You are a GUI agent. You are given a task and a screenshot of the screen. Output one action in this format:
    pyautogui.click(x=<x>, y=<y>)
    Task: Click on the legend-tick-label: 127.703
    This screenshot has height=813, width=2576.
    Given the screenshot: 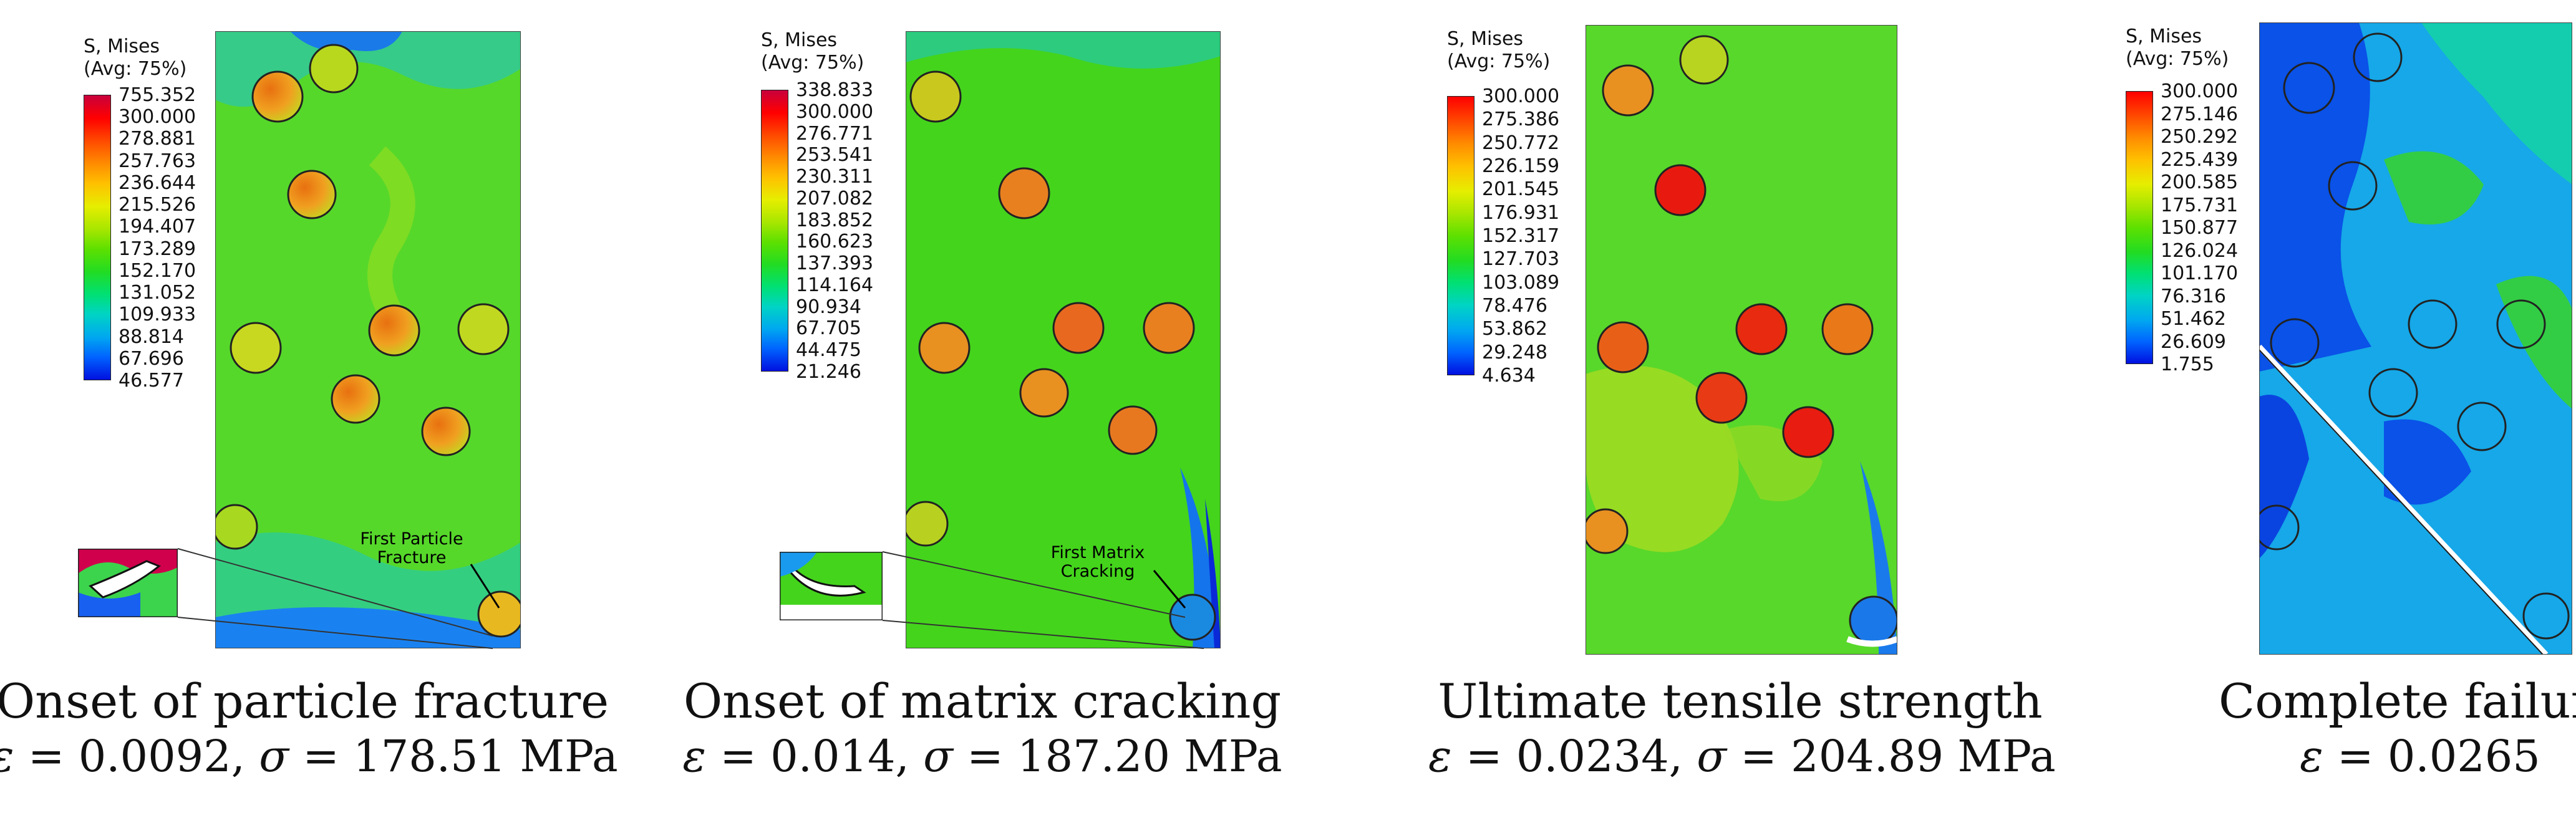 What is the action you would take?
    pyautogui.click(x=1521, y=259)
    